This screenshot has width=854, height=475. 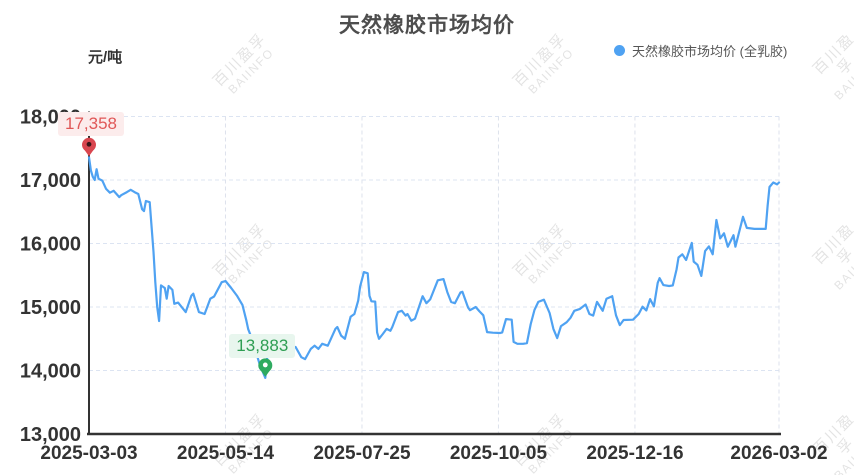 I want to click on x-tick-label: 2025-12-16, so click(x=634, y=453).